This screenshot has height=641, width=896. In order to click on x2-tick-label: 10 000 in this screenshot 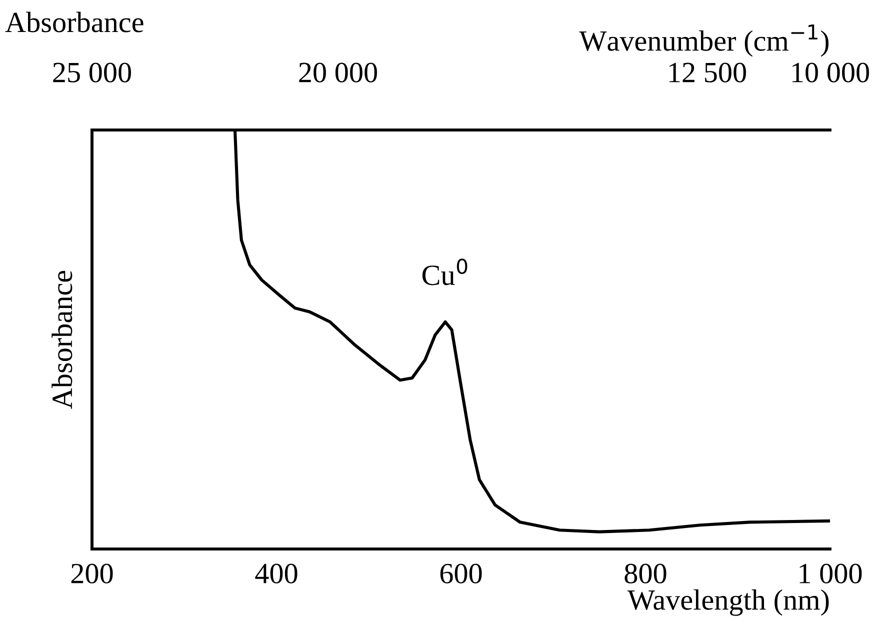, I will do `click(830, 72)`.